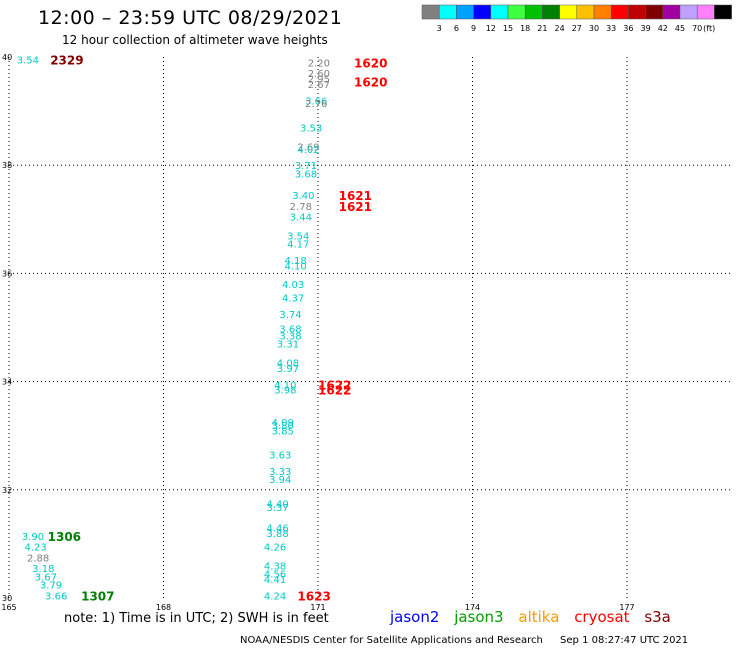  What do you see at coordinates (301, 218) in the screenshot?
I see `wave-height-label: 3.44` at bounding box center [301, 218].